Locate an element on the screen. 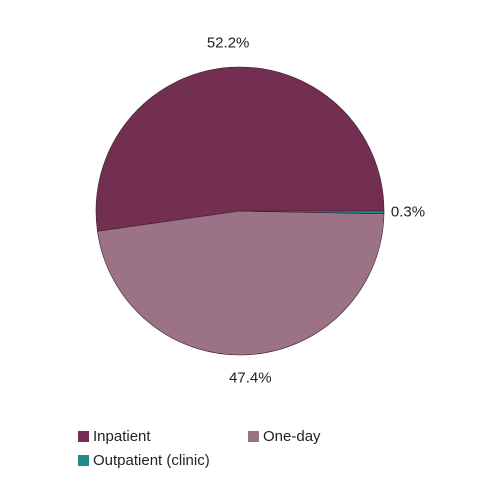 This screenshot has height=480, width=480. legend-label: Inpatient is located at coordinates (122, 436).